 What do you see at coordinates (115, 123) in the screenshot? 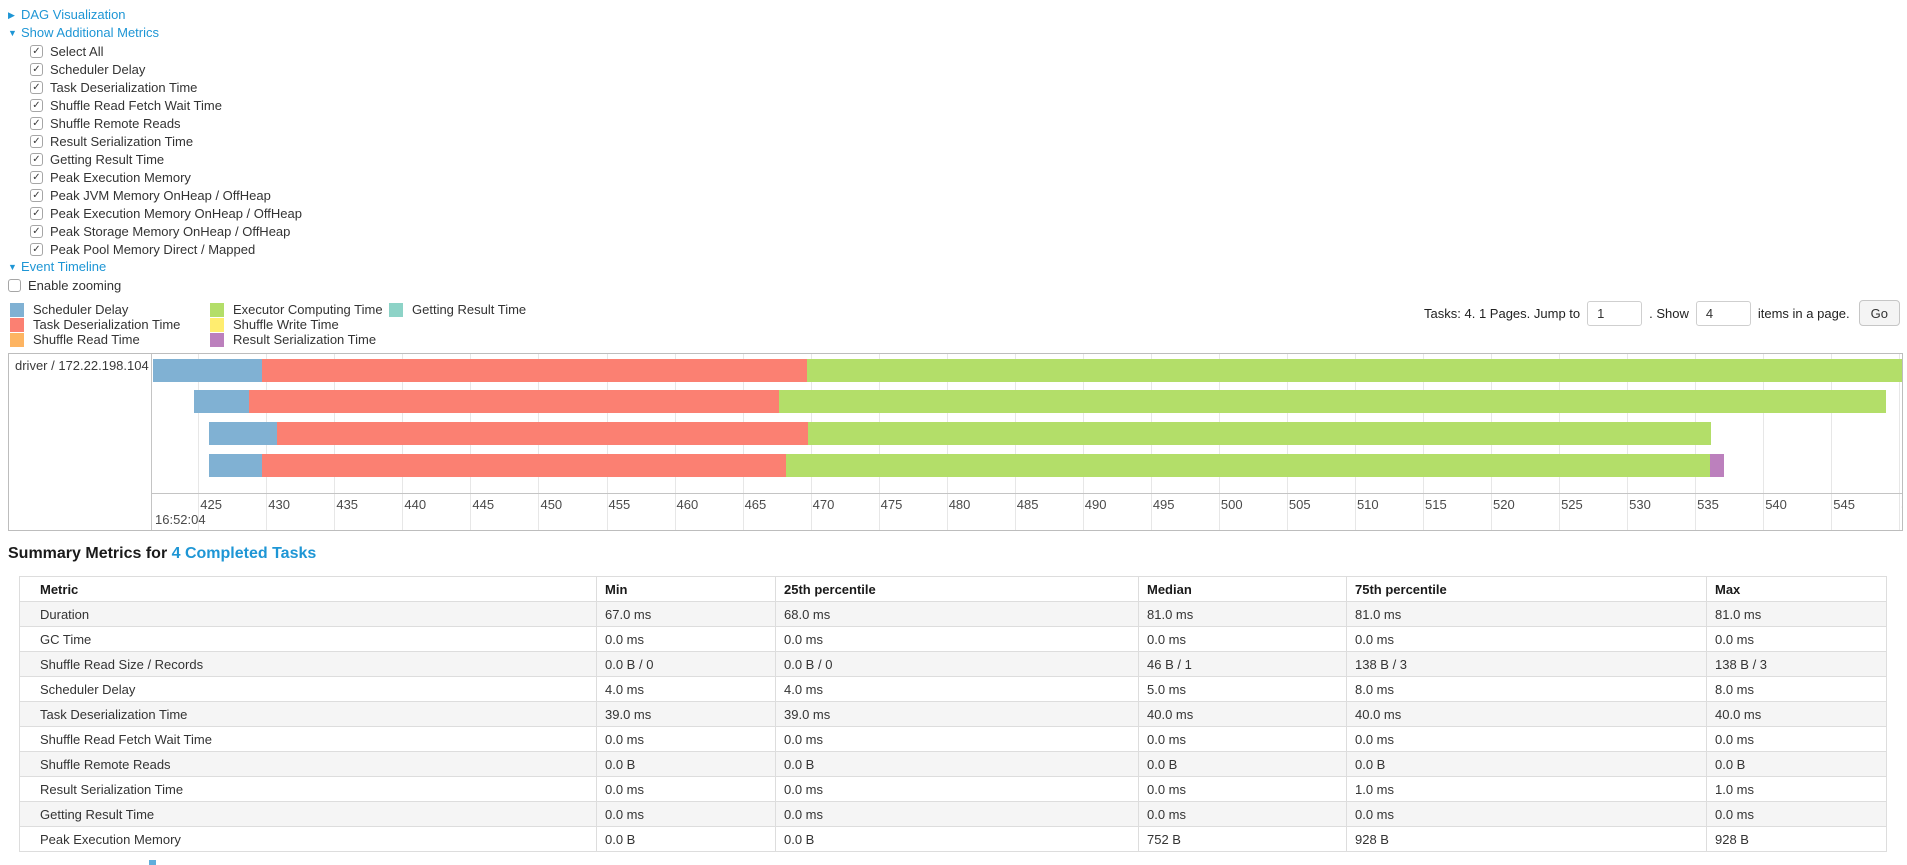
I see `metric-checkbox-label: Shuffle Remote Reads` at bounding box center [115, 123].